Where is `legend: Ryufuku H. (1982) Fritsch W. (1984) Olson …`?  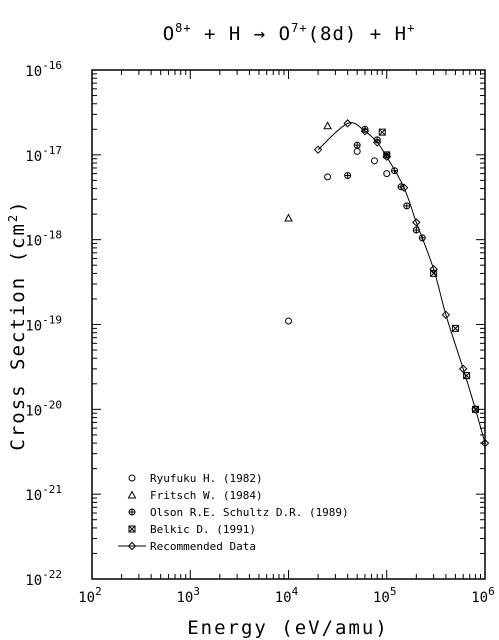 legend: Ryufuku H. (1982) Fritsch W. (1984) Olson … is located at coordinates (233, 512).